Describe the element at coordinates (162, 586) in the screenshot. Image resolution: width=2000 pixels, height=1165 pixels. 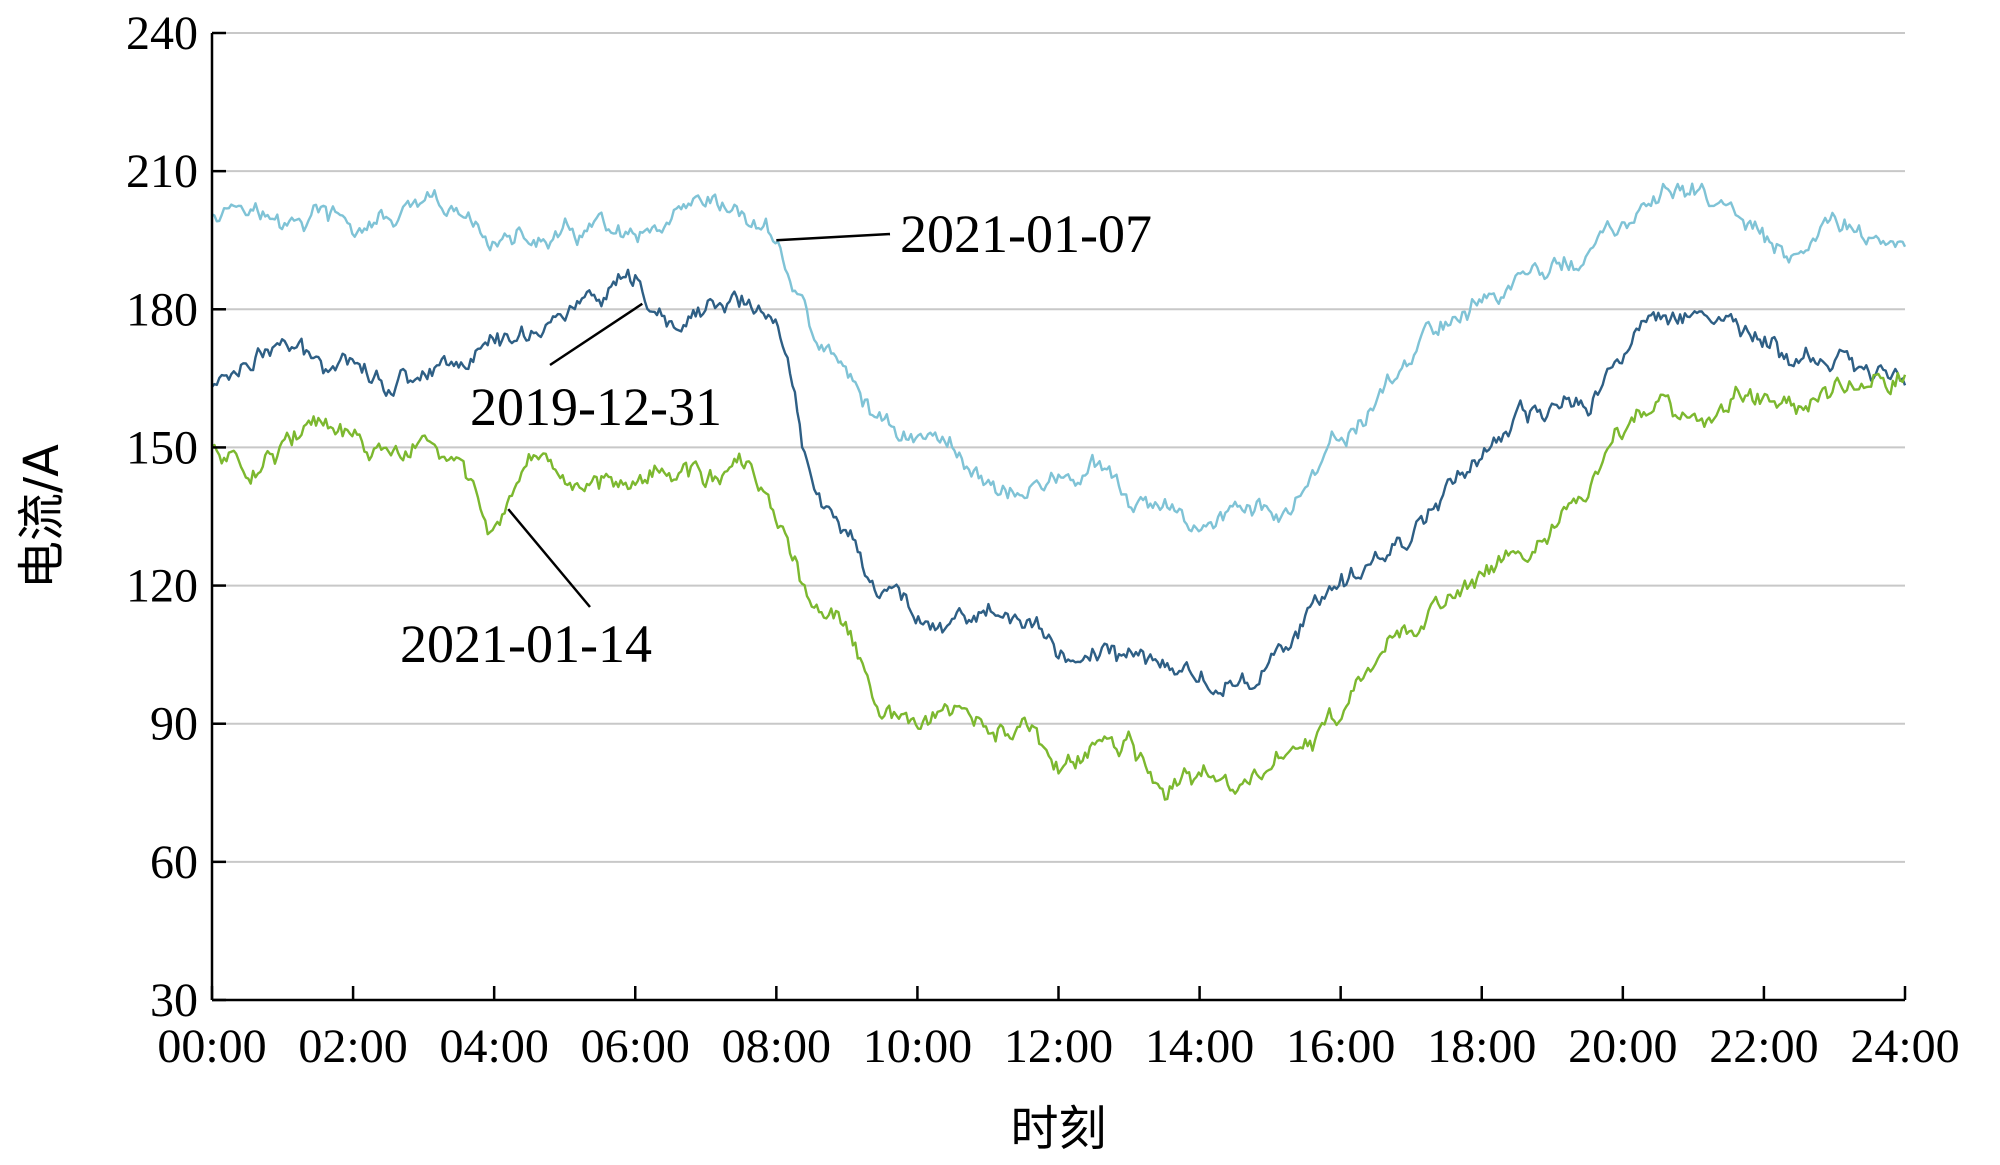
I see `y-tick-label: 120` at that location.